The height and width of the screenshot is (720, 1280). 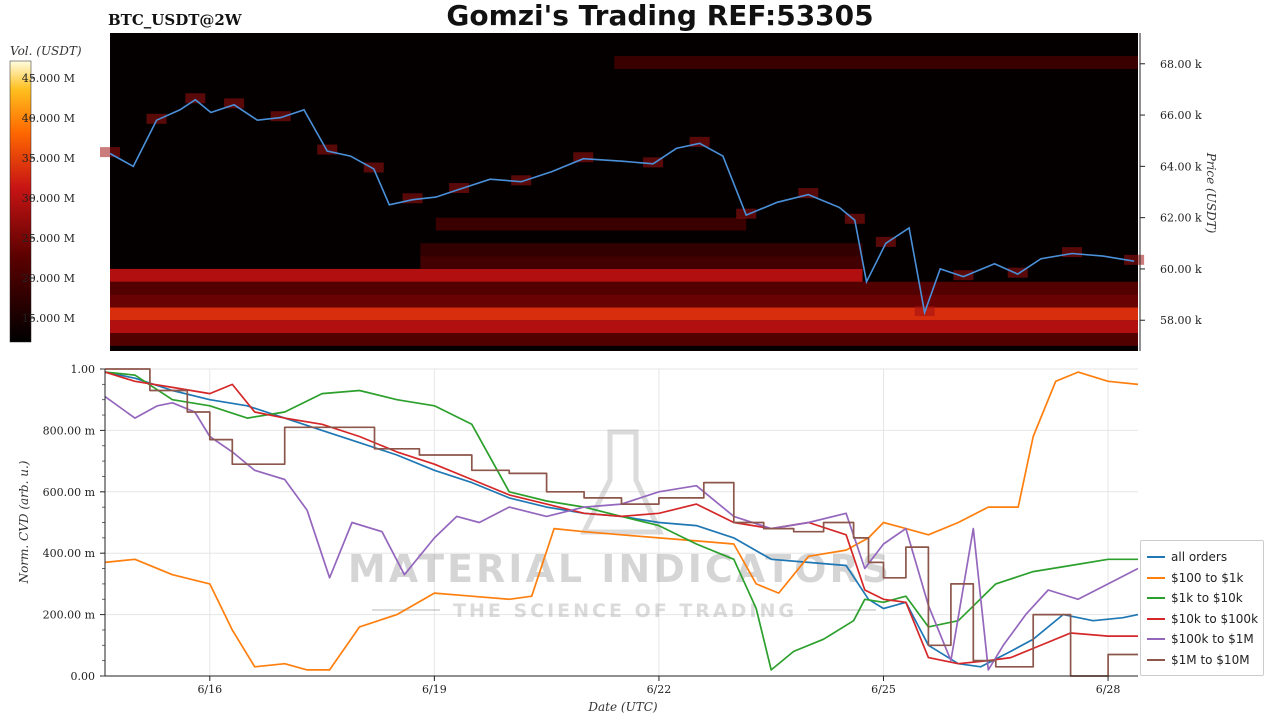 I want to click on price-axis-label: Price (USDT), so click(x=1211, y=193).